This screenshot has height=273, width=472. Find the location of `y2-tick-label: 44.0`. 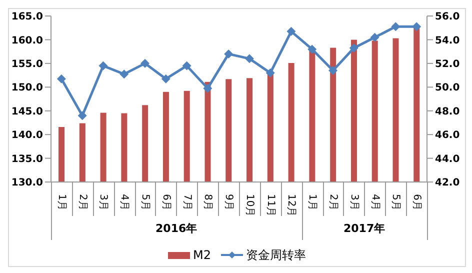

y2-tick-label: 44.0 is located at coordinates (447, 159).